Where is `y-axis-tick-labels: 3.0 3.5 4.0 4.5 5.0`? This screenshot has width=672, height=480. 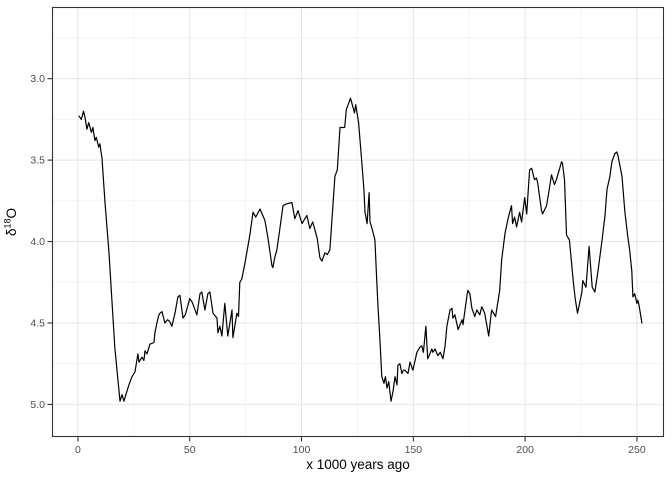
y-axis-tick-labels: 3.0 3.5 4.0 4.5 5.0 is located at coordinates (37, 242).